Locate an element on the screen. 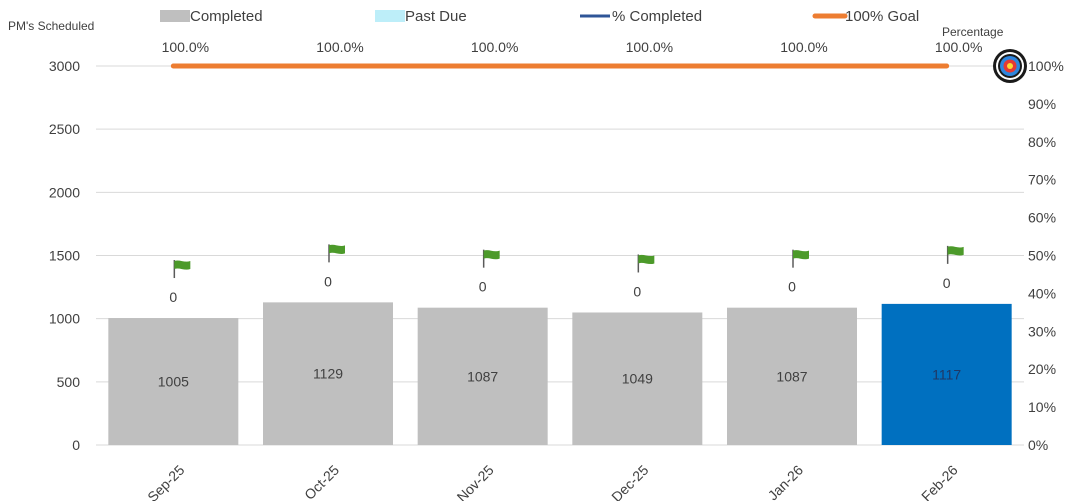  bar-value-label: 1129 is located at coordinates (328, 374).